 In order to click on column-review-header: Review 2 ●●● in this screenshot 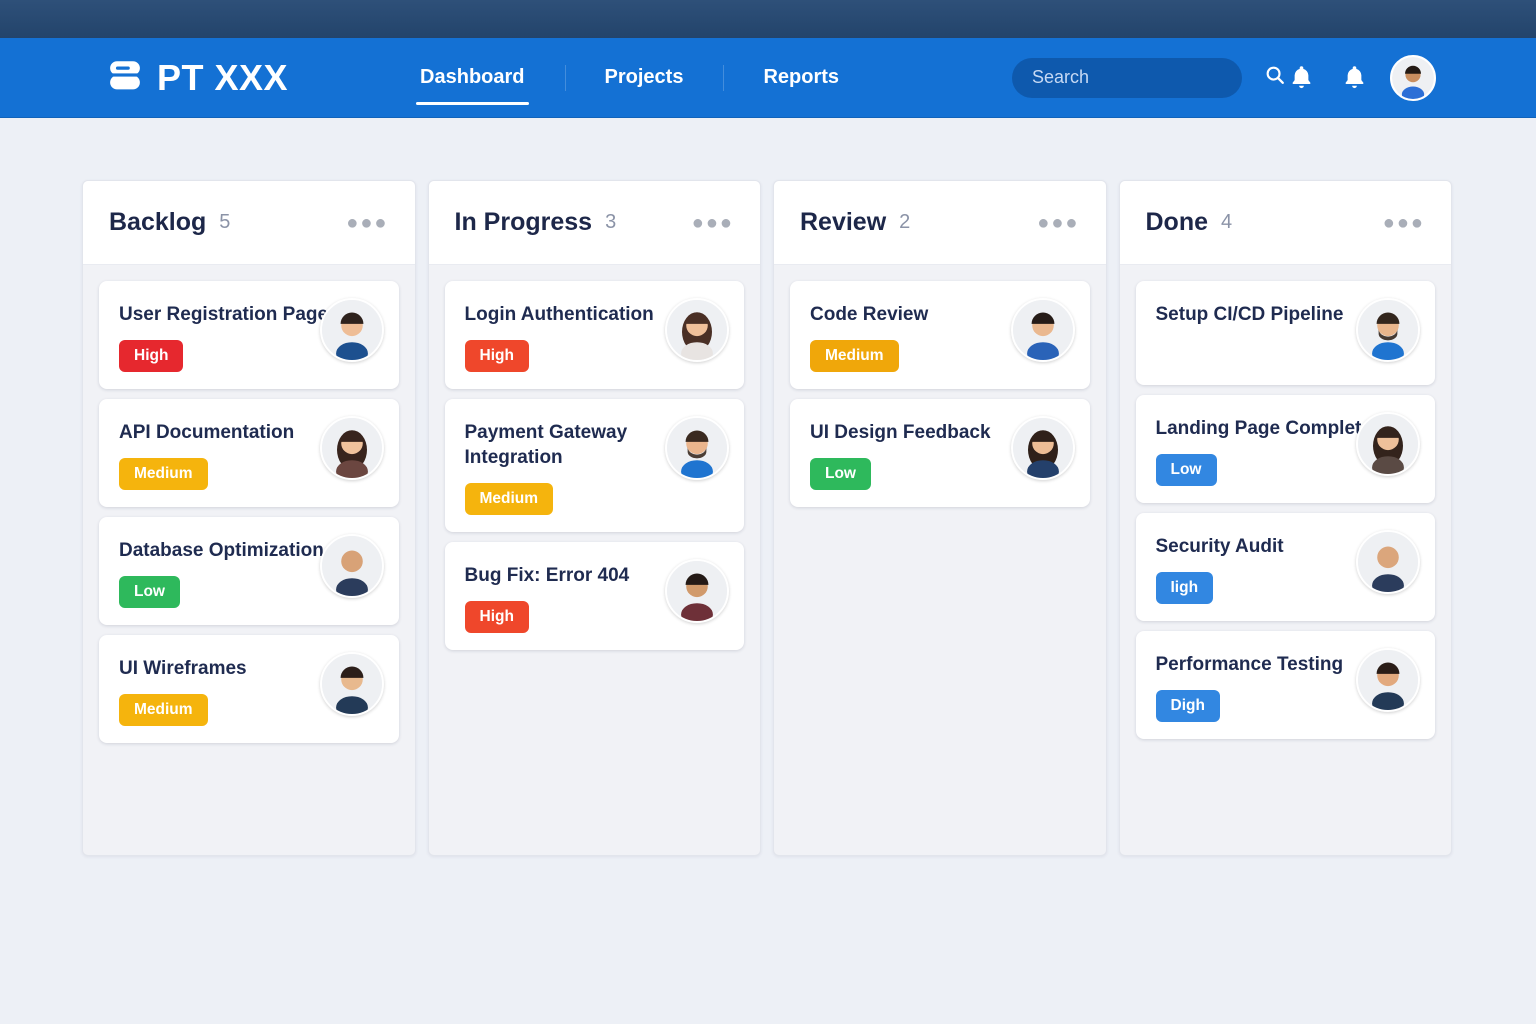, I will do `click(940, 223)`.